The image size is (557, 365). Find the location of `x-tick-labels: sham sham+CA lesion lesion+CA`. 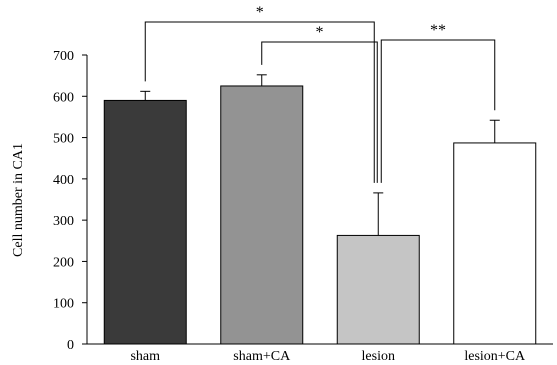

x-tick-labels: sham sham+CA lesion lesion+CA is located at coordinates (328, 356).